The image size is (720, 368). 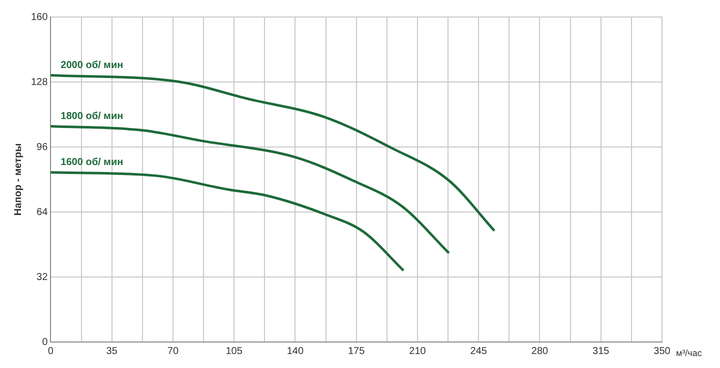 I want to click on series-label: 1800 об/ мин, so click(x=92, y=116).